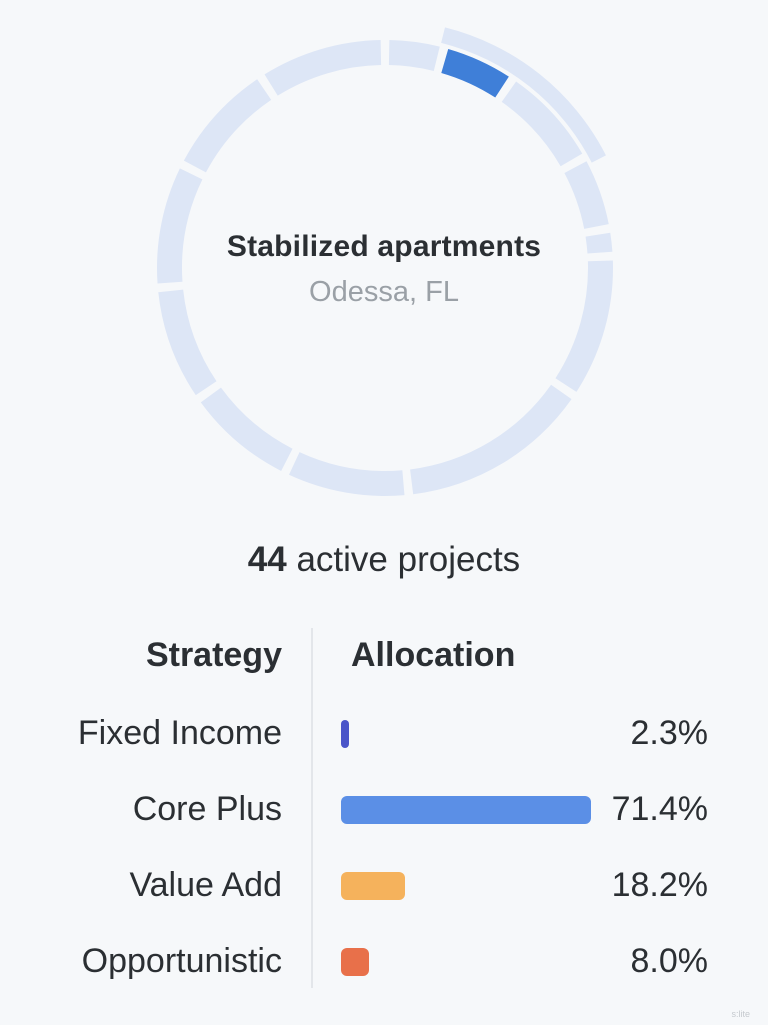 The image size is (768, 1025). What do you see at coordinates (384, 292) in the screenshot?
I see `property-location: Odessa, FL` at bounding box center [384, 292].